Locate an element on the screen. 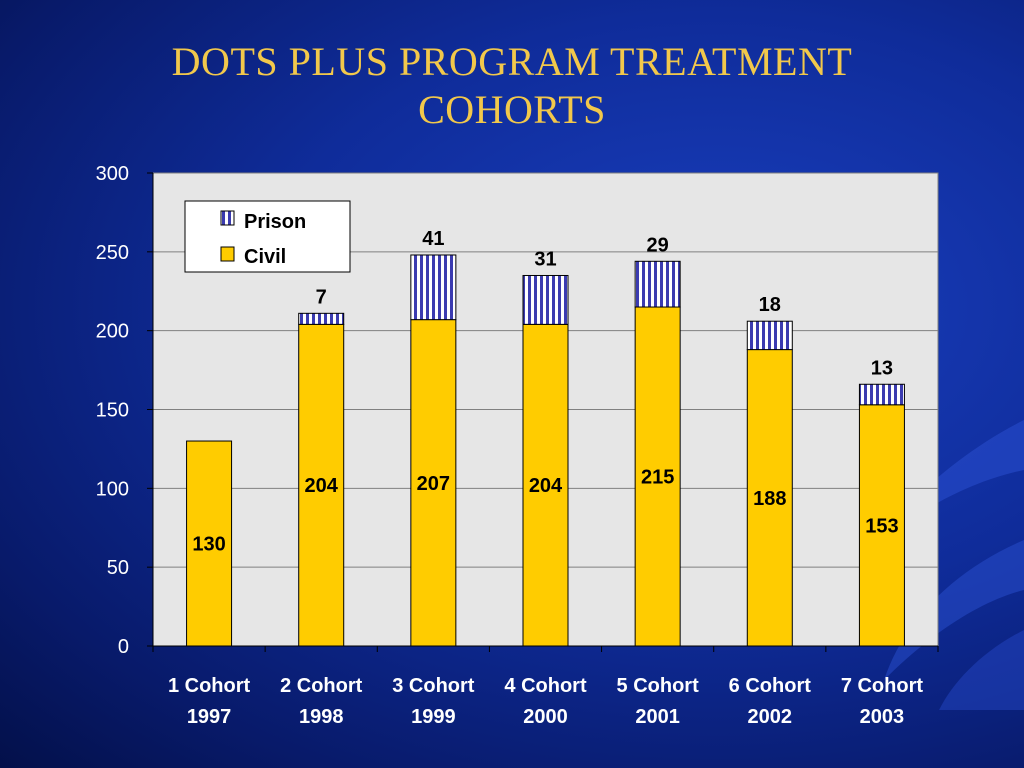 The image size is (1024, 768). y-tick-label: 300 is located at coordinates (112, 174).